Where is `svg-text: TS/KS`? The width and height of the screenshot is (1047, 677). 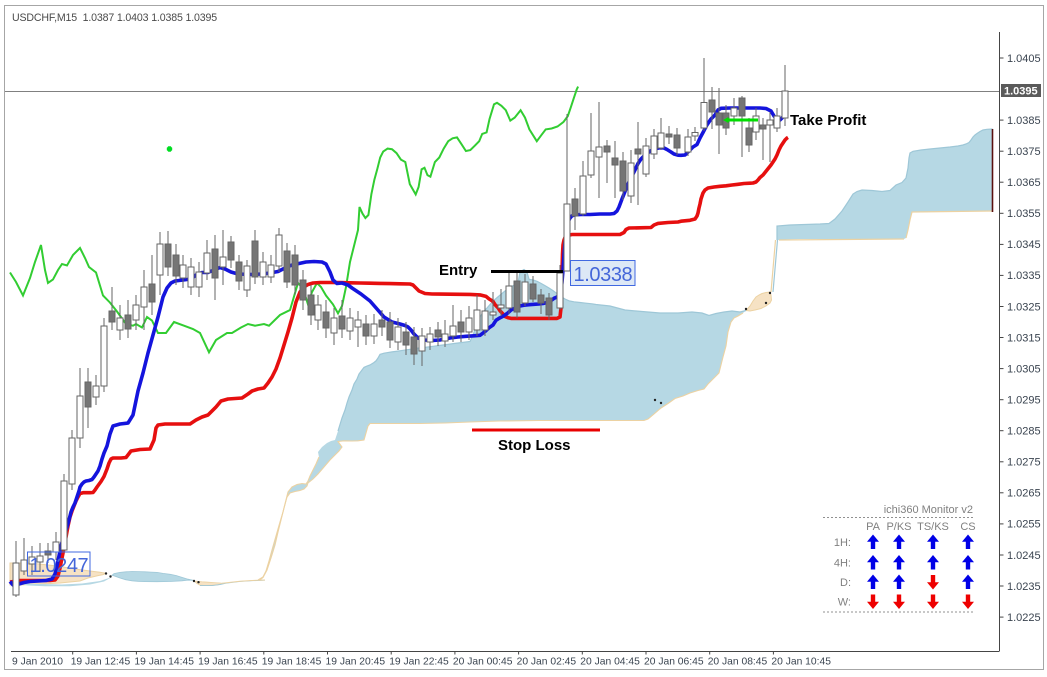 svg-text: TS/KS is located at coordinates (933, 527).